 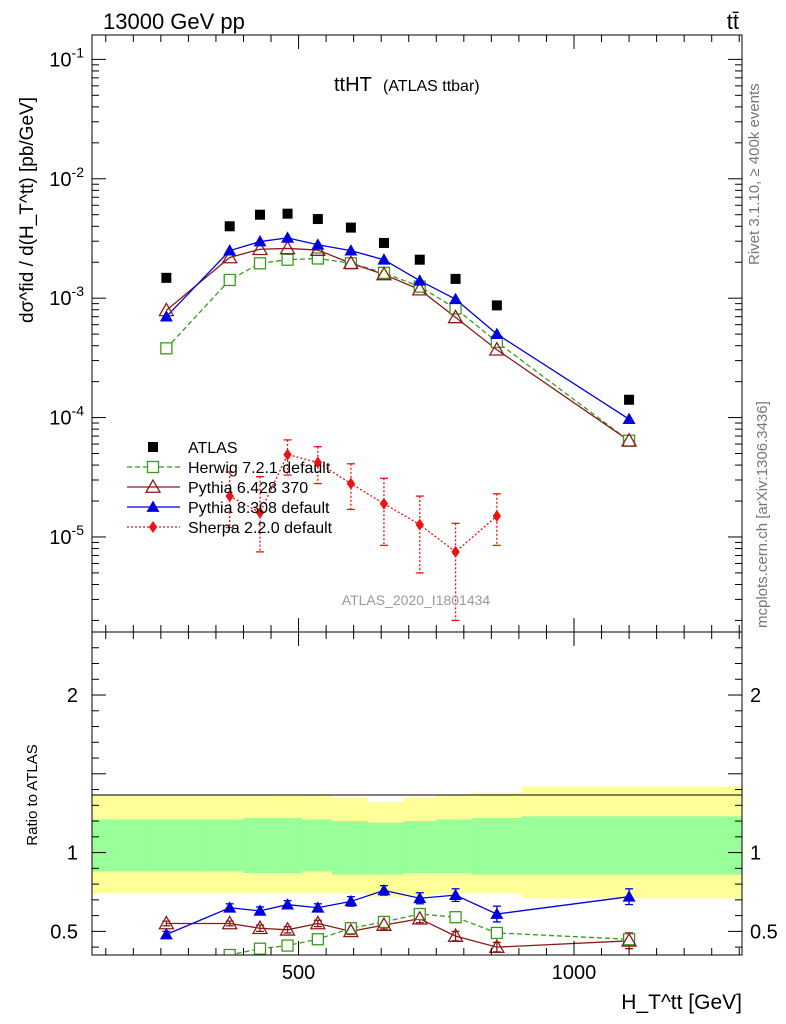 I want to click on plot-title-sub: (ATLAS ttbar), so click(x=431, y=86).